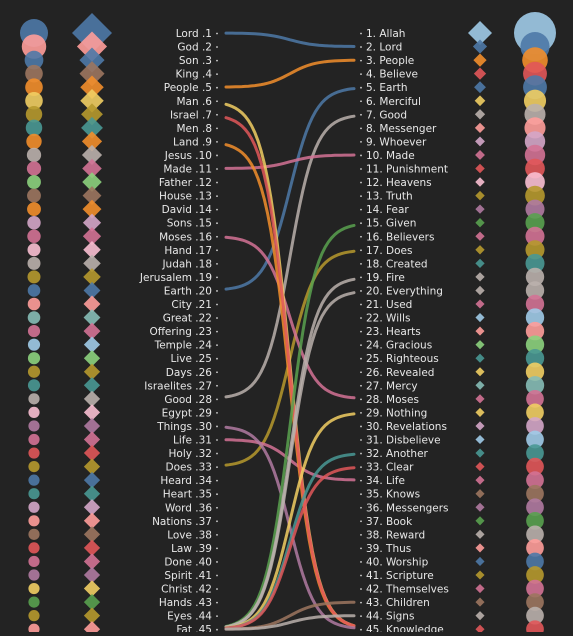 The image size is (573, 636). What do you see at coordinates (182, 522) in the screenshot?
I see `left-word-label: Nations .37` at bounding box center [182, 522].